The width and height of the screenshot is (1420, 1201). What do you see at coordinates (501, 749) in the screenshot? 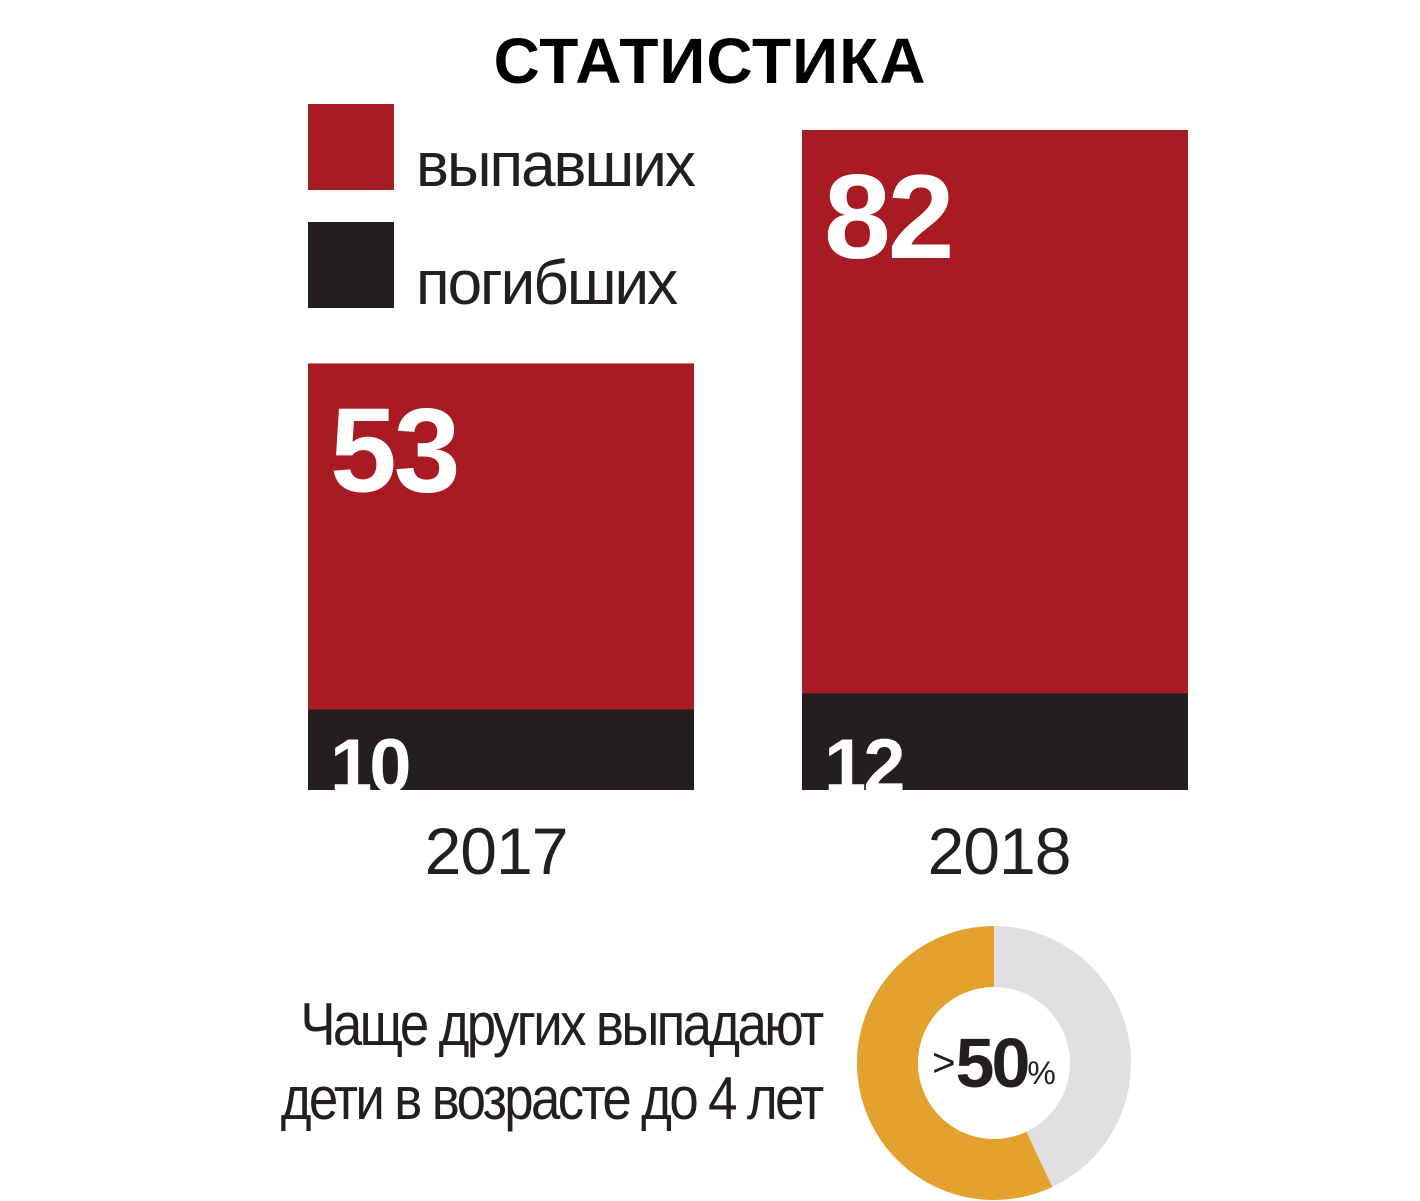
I see `bar-dead-2017` at bounding box center [501, 749].